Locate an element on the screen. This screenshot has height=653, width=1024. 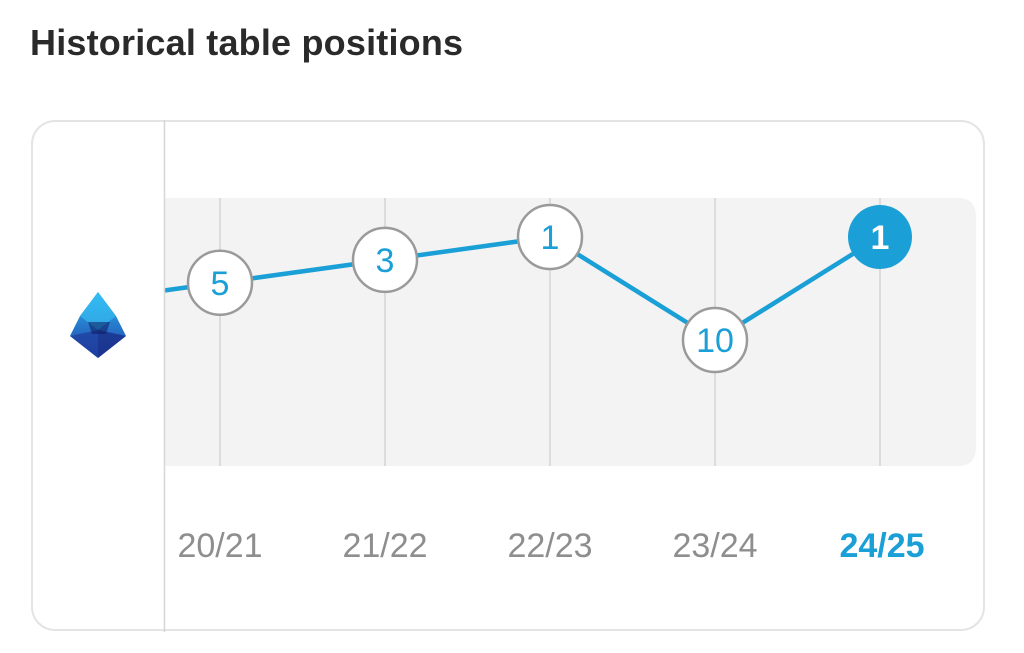
page-title: Historical table positions is located at coordinates (247, 42).